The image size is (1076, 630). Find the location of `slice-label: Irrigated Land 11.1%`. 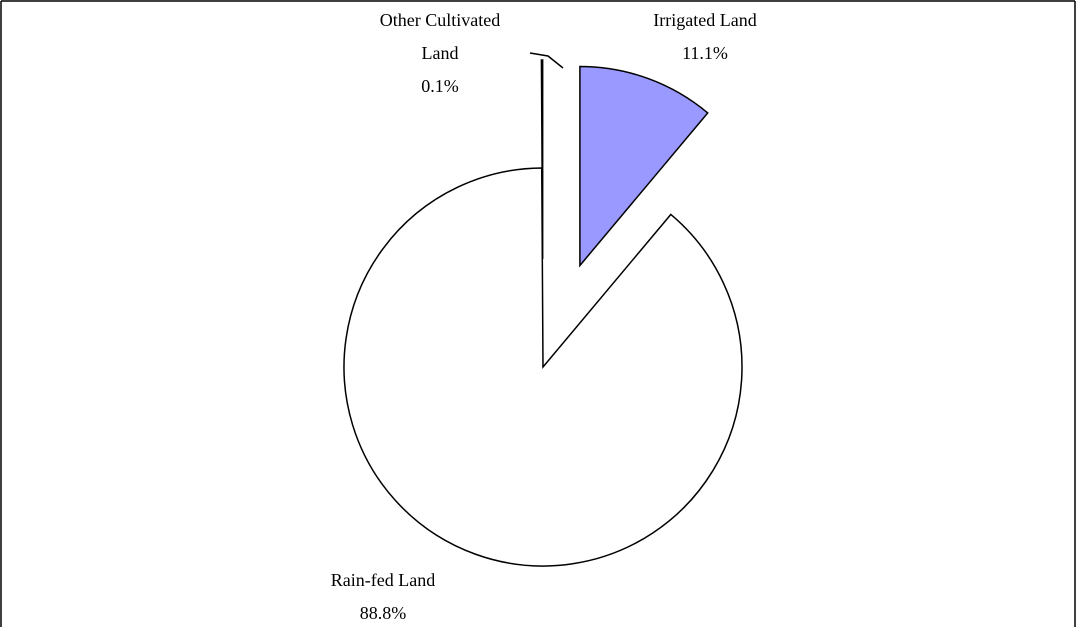

slice-label: Irrigated Land 11.1% is located at coordinates (705, 37).